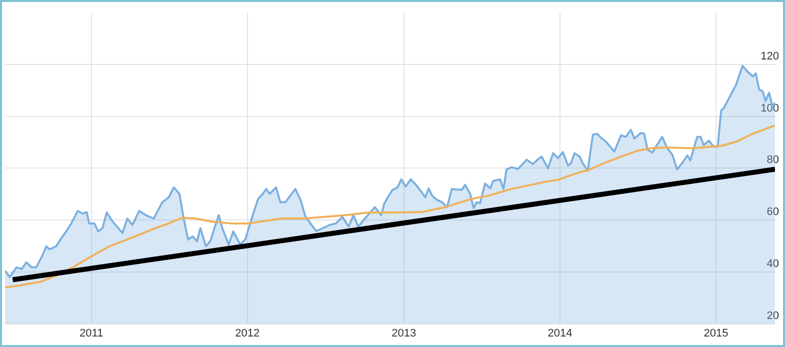 The height and width of the screenshot is (347, 785). Describe the element at coordinates (769, 108) in the screenshot. I see `y-tick-label: 100` at that location.